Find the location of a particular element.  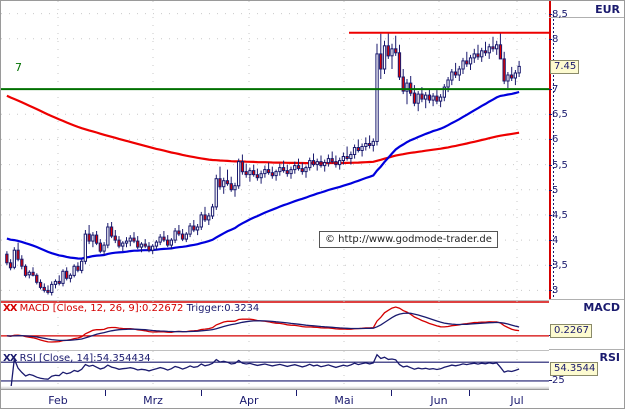

axis-red-edge is located at coordinates (550, 150).